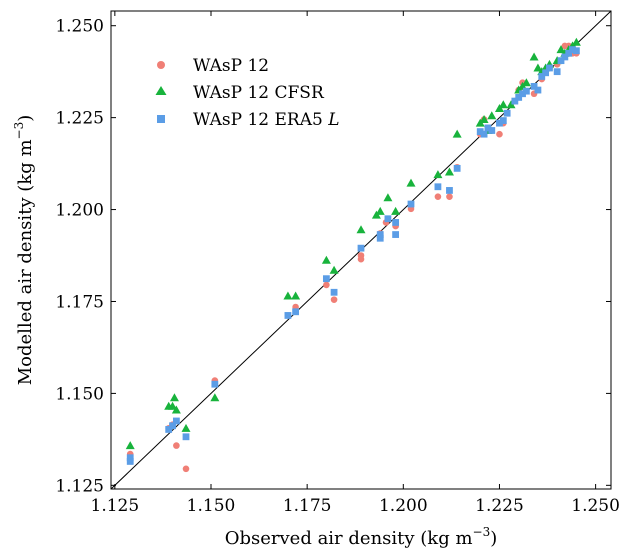 This screenshot has height=548, width=621. What do you see at coordinates (403, 506) in the screenshot?
I see `x-tick-label: 1.200` at bounding box center [403, 506].